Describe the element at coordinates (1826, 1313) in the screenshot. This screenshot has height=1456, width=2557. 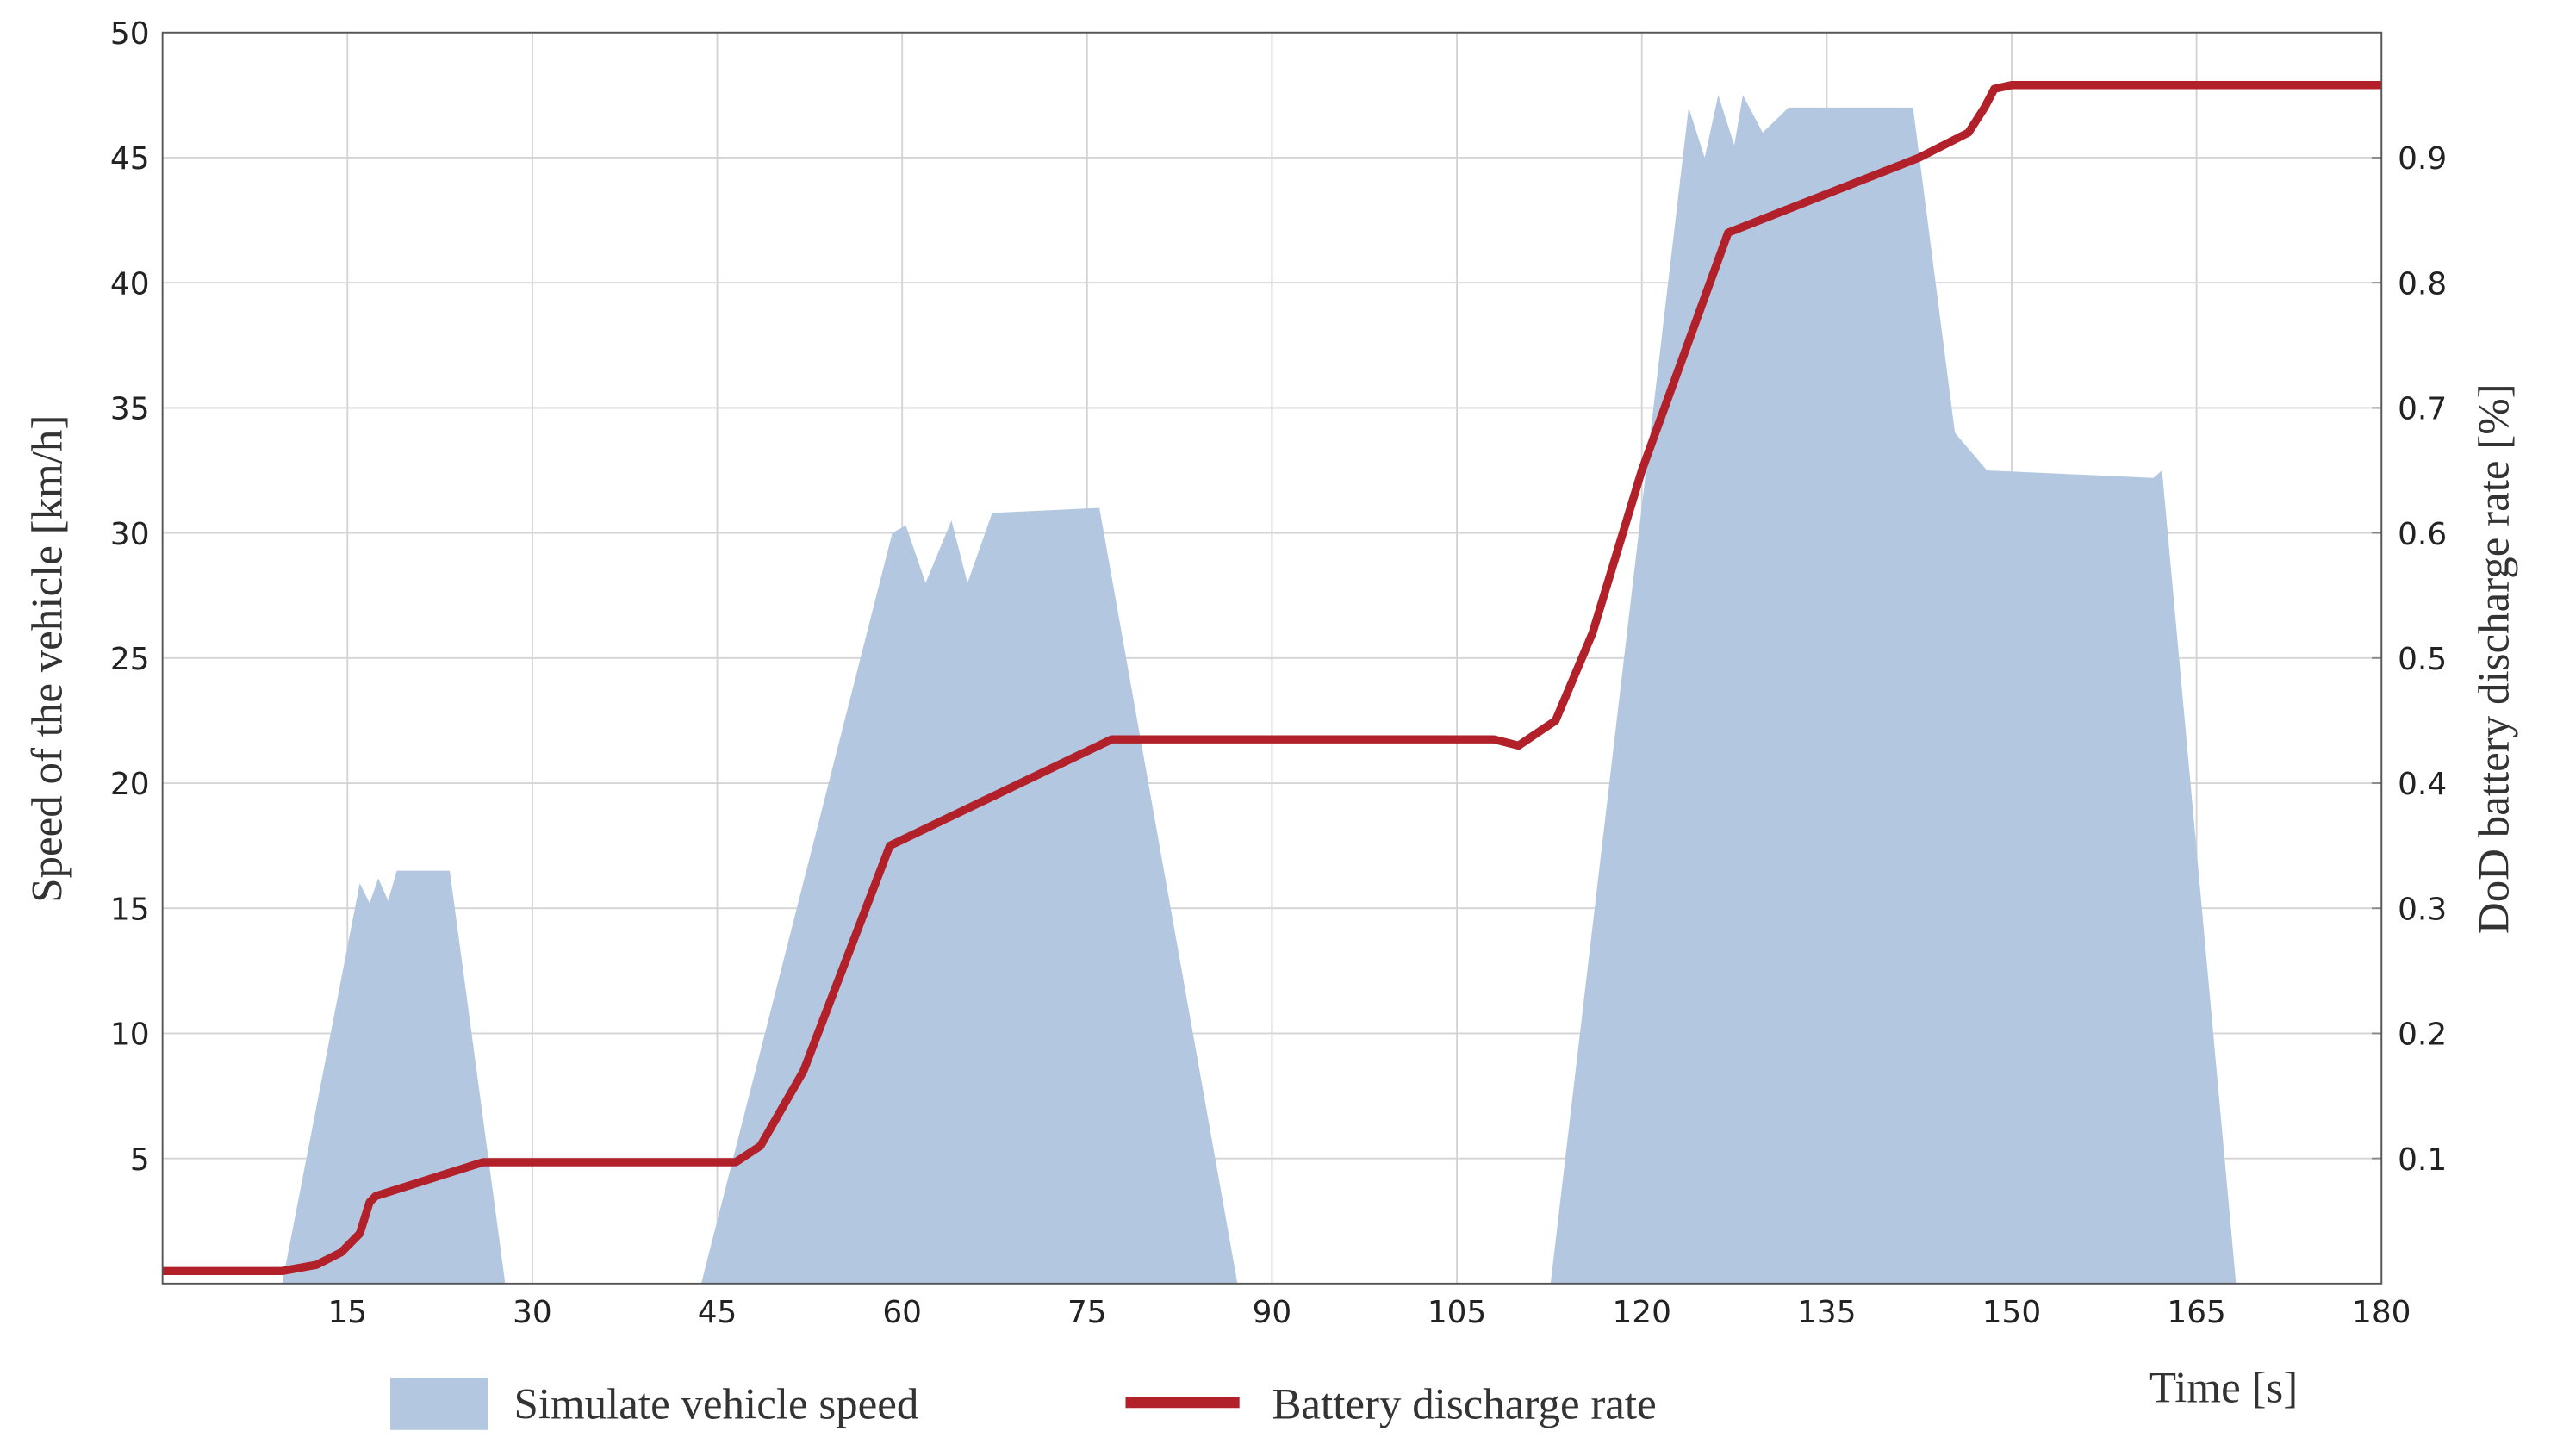
I see `x-tick-label: 135` at that location.